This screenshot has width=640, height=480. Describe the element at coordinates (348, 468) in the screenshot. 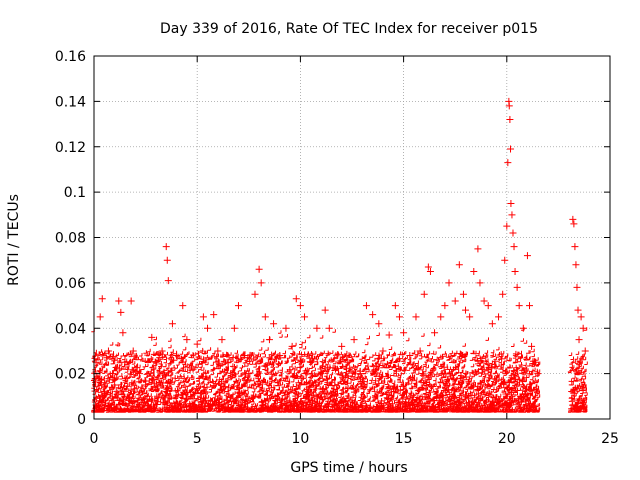

I see `x-axis-title: GPS time / hours` at that location.